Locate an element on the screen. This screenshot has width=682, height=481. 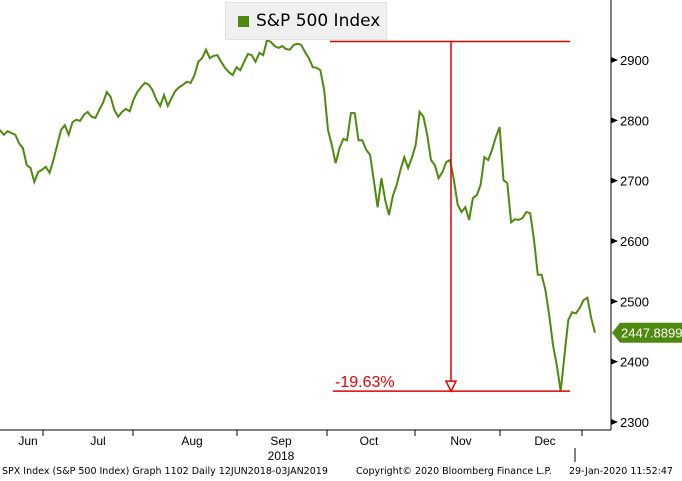
last-value-label: 2447.8899 is located at coordinates (651, 333).